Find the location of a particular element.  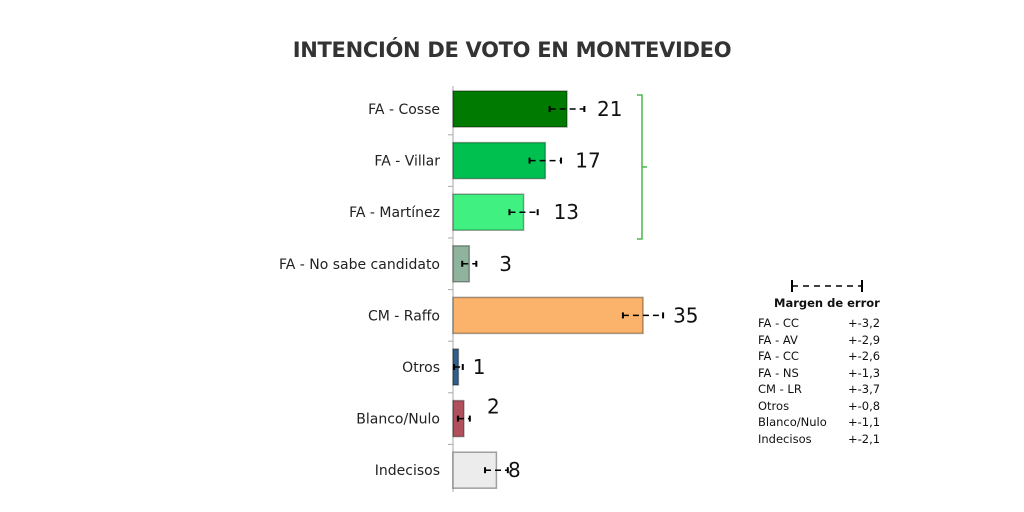

legend-value: +-3,2 is located at coordinates (864, 323).